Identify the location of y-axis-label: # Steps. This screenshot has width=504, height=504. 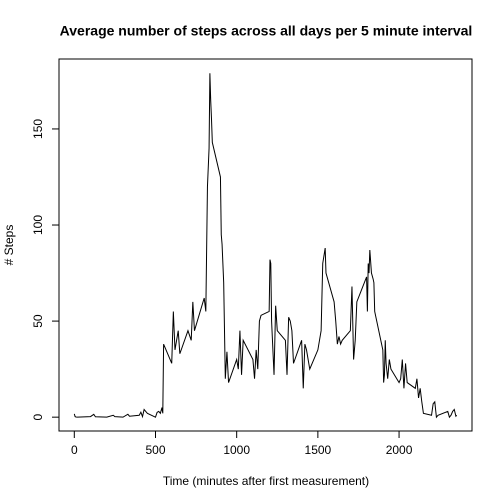
(9, 245).